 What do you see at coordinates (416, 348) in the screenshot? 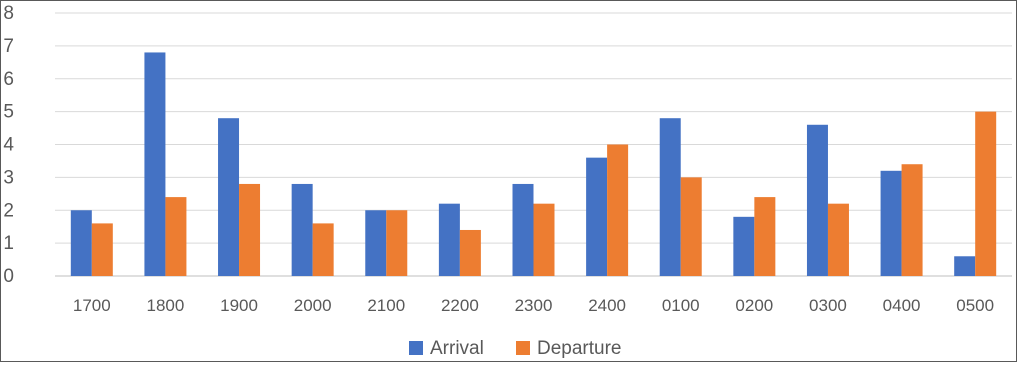
I see `legend-swatch-arrival` at bounding box center [416, 348].